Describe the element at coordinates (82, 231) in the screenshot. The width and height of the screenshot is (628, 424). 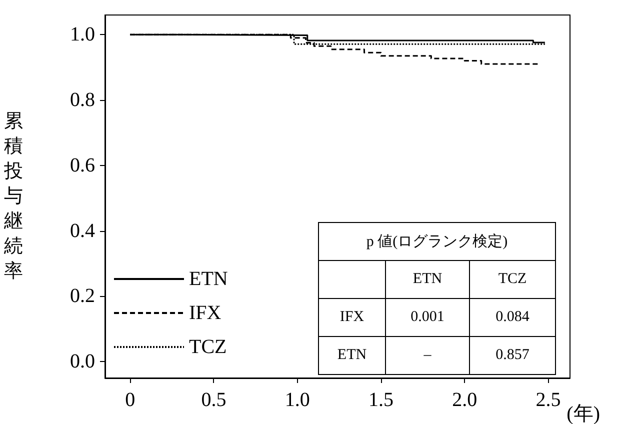
I see `y-tick-label: 0.4` at that location.